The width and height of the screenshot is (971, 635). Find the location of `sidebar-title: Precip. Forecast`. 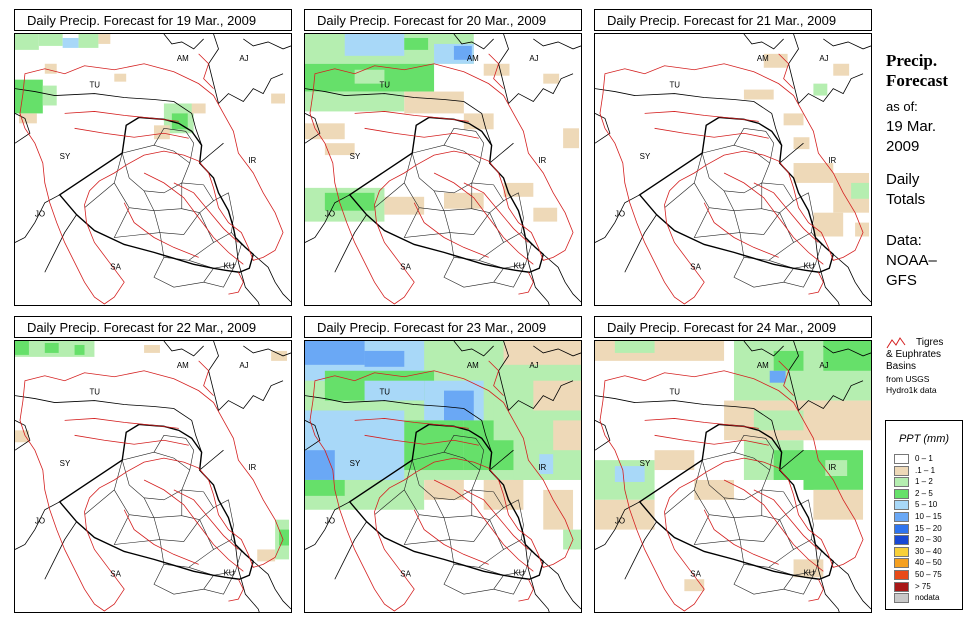

sidebar-title: Precip. Forecast is located at coordinates (917, 71).